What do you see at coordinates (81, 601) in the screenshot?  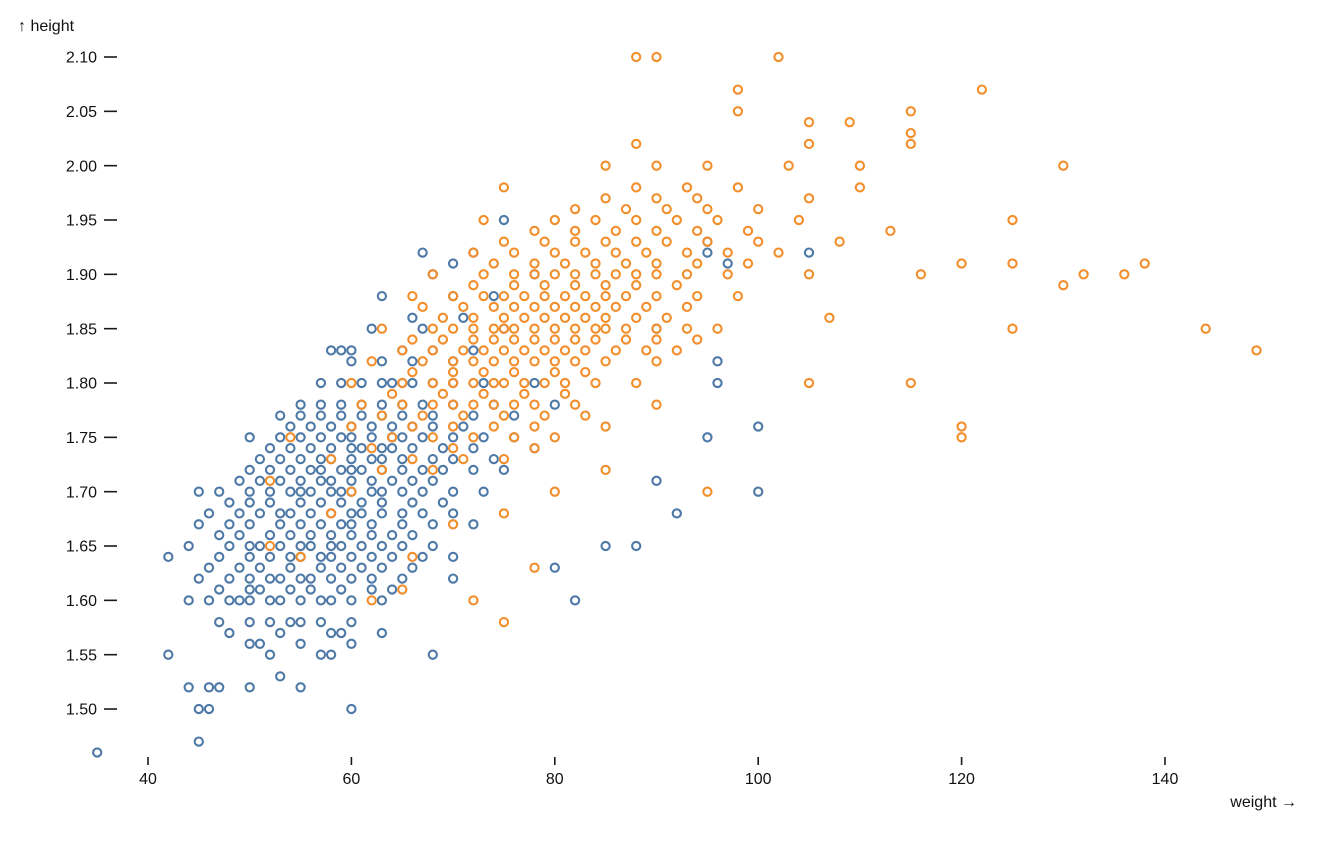 I see `y-tick-label: 1.60` at bounding box center [81, 601].